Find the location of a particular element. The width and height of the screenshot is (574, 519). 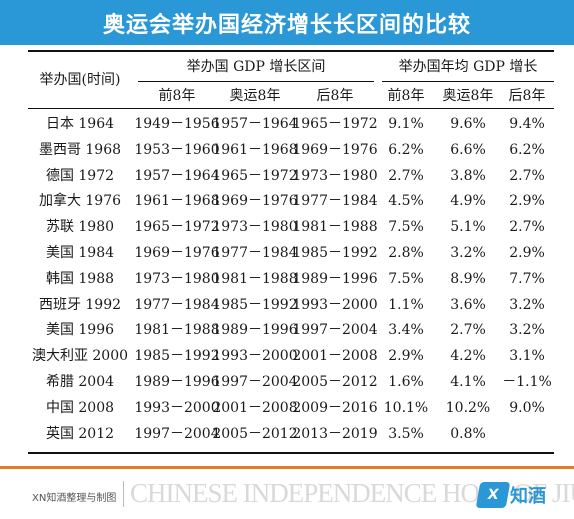

table-cell-olympic: 1973－1980 is located at coordinates (255, 227).